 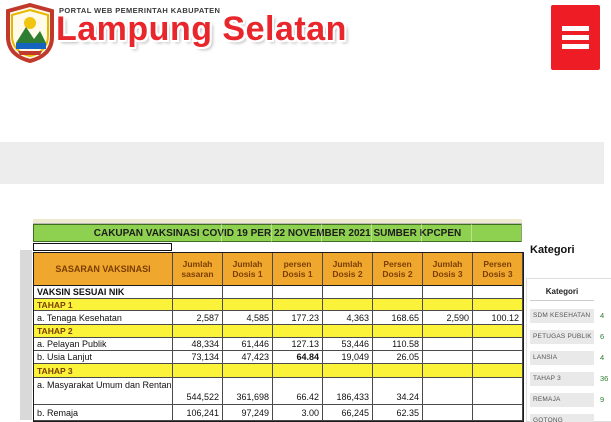 I want to click on column-header-sasaran: SASARAN VAKSINASI, so click(x=103, y=269).